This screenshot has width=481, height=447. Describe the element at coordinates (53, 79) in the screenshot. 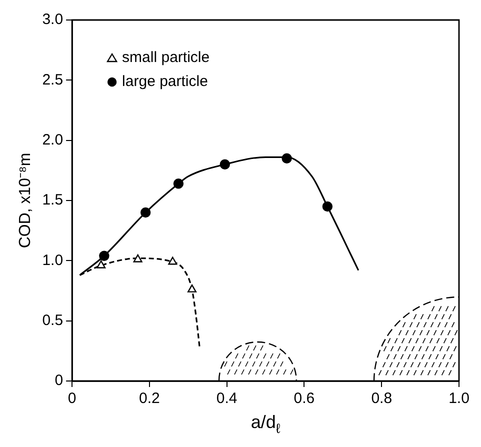

I see `y-tick-label: 2.5` at that location.